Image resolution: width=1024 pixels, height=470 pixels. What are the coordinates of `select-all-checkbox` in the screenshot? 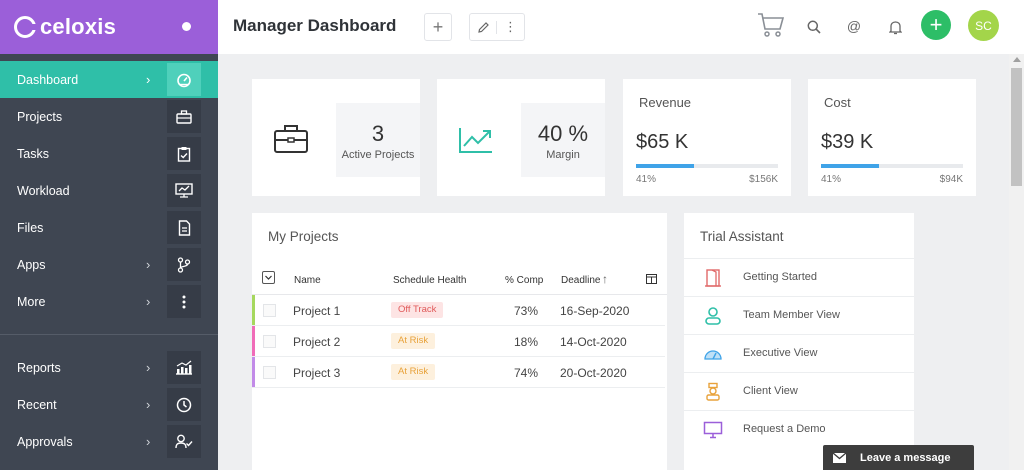 It's located at (268, 277).